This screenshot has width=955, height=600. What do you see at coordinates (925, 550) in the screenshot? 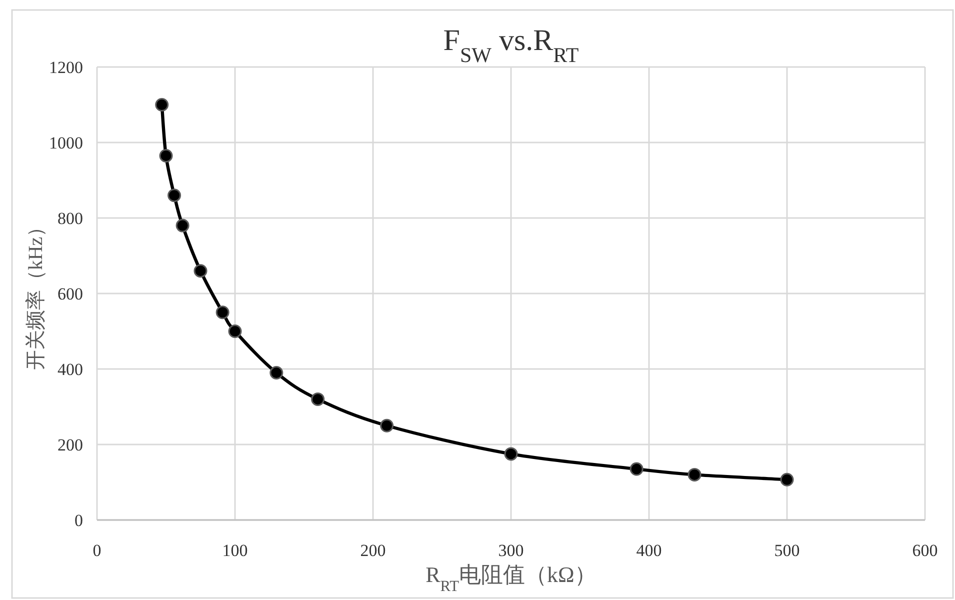
I see `x-tick-label: 600` at bounding box center [925, 550].